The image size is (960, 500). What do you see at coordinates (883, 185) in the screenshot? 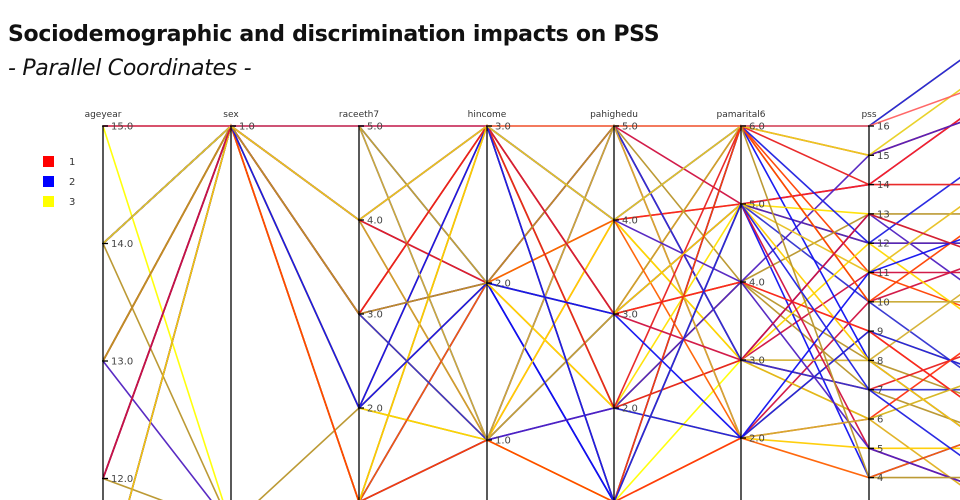
I see `tick-label: 14` at bounding box center [883, 185].